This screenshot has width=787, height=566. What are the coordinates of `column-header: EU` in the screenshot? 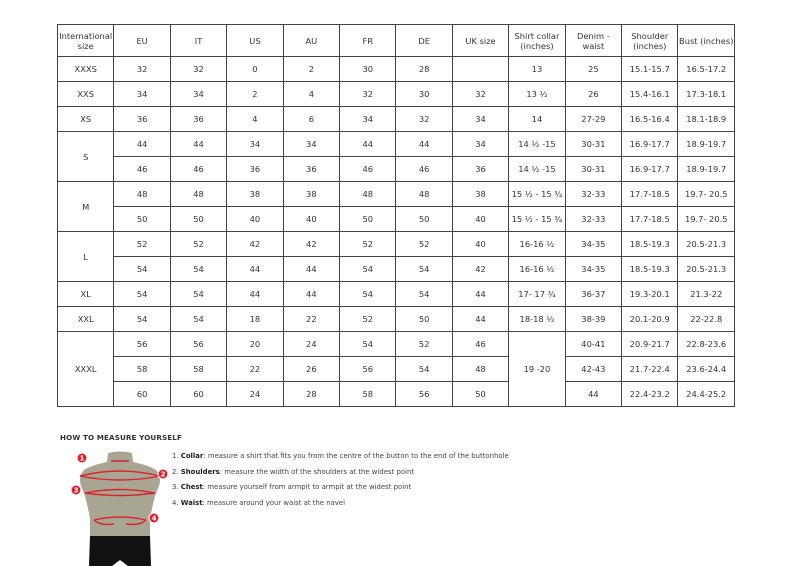 It's located at (142, 40).